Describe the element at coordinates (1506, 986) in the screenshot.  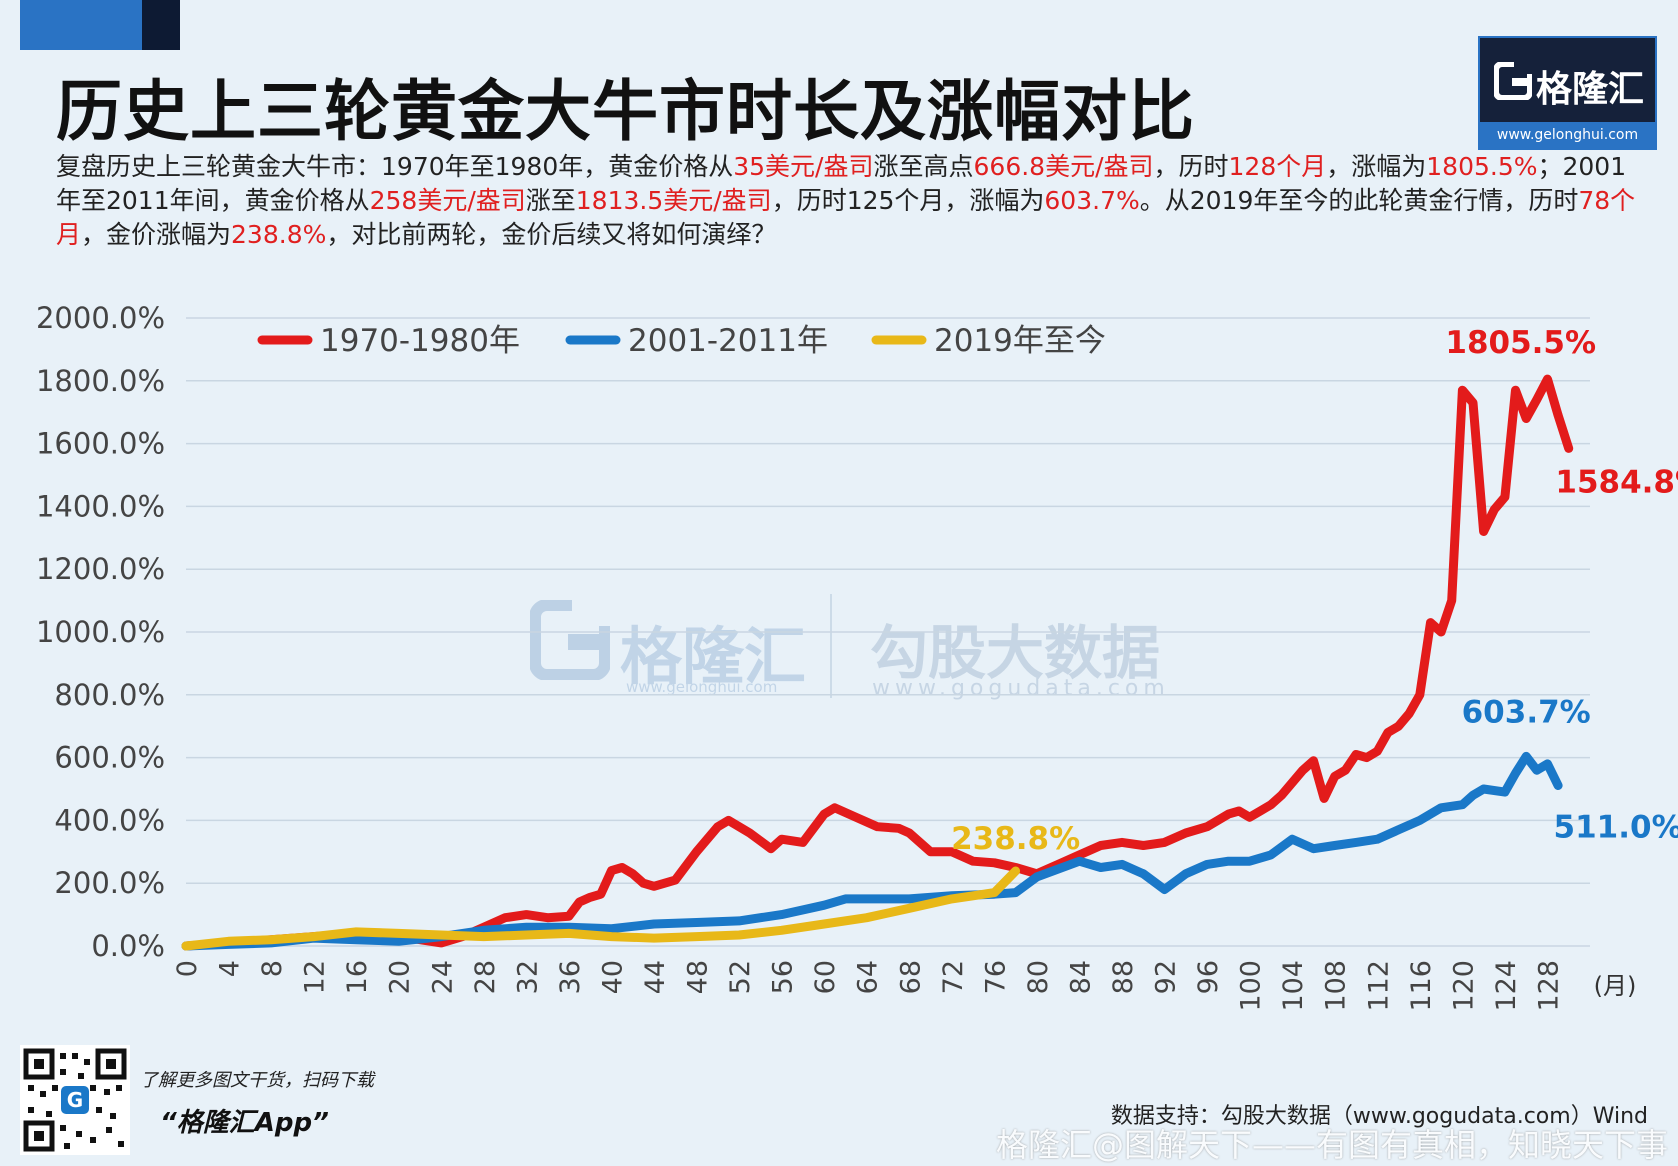
I see `x-tick-label: 124` at that location.